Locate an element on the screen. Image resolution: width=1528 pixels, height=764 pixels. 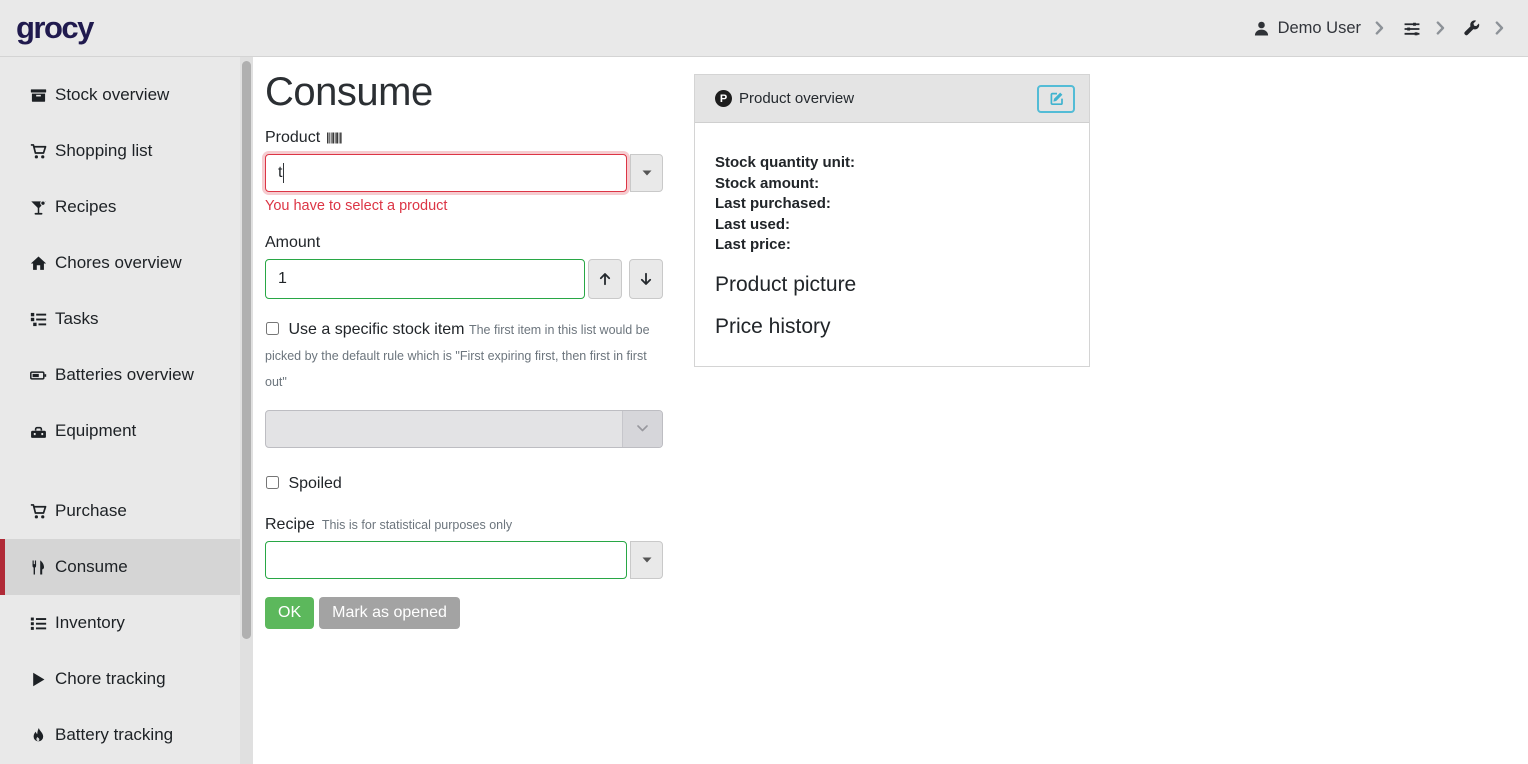
last-purchased-field: Last purchased: is located at coordinates (773, 203).